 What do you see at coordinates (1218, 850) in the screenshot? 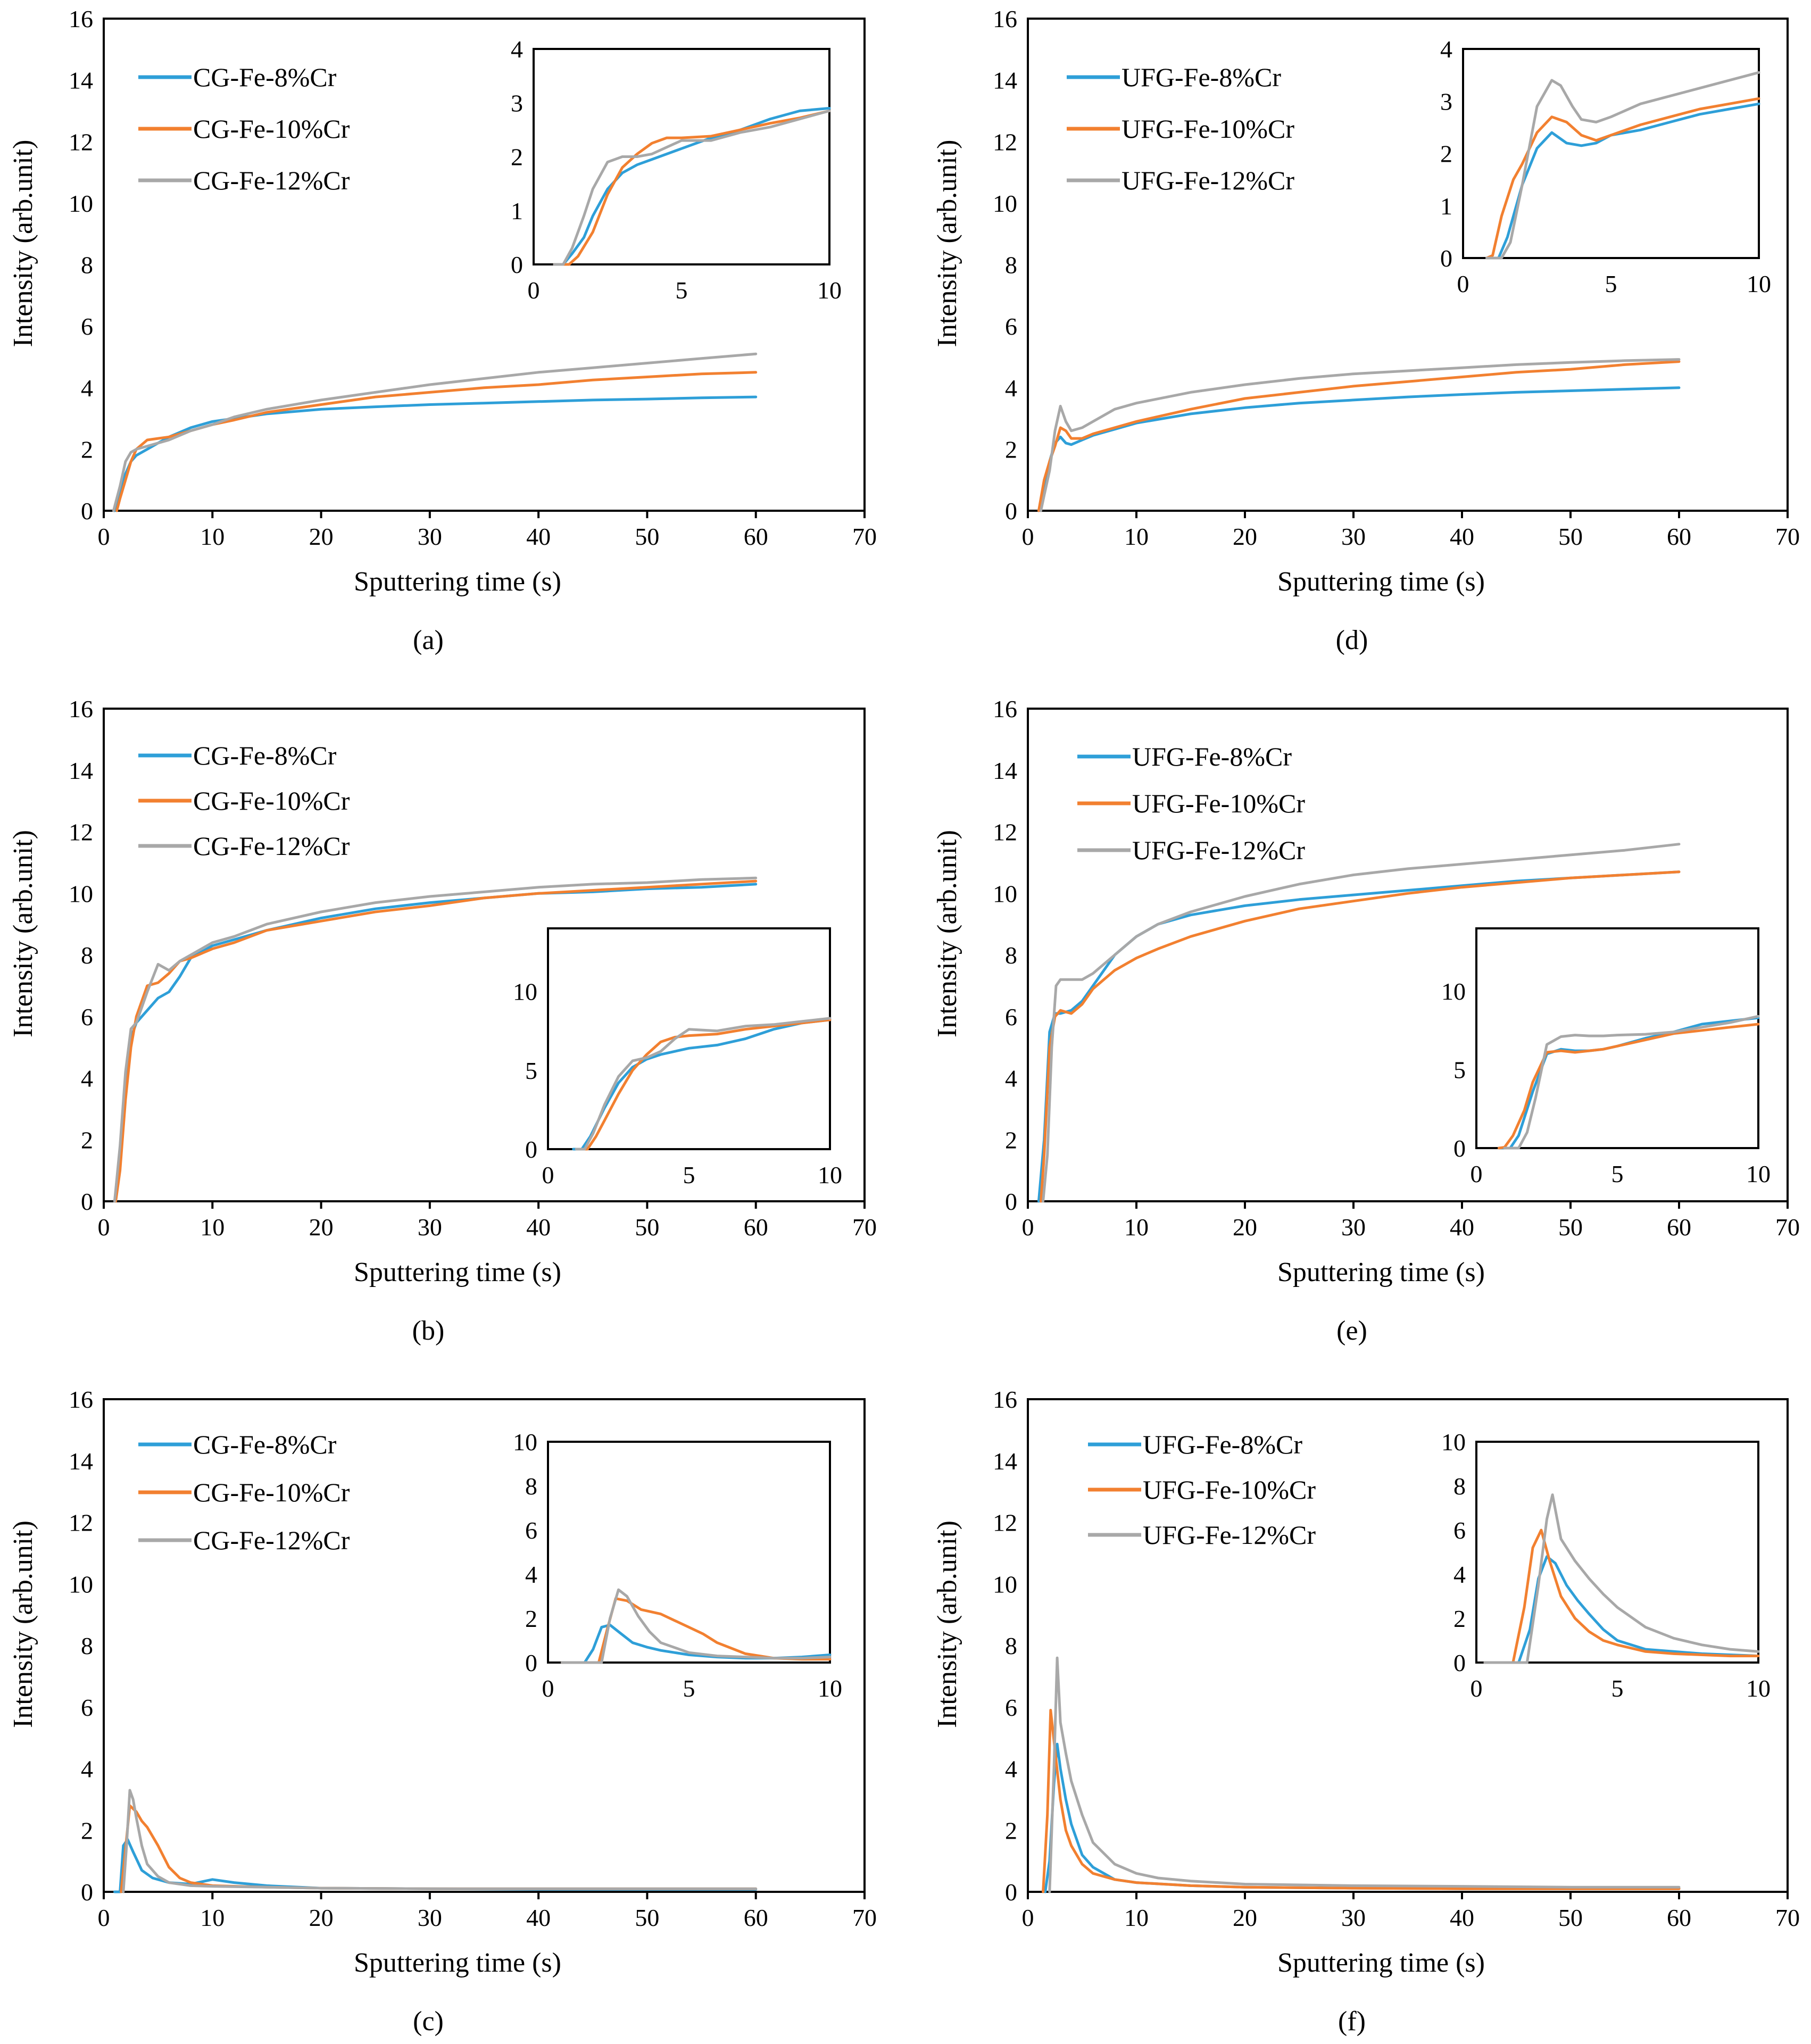
I see `legend-label: UFG-Fe-12%Cr` at bounding box center [1218, 850].